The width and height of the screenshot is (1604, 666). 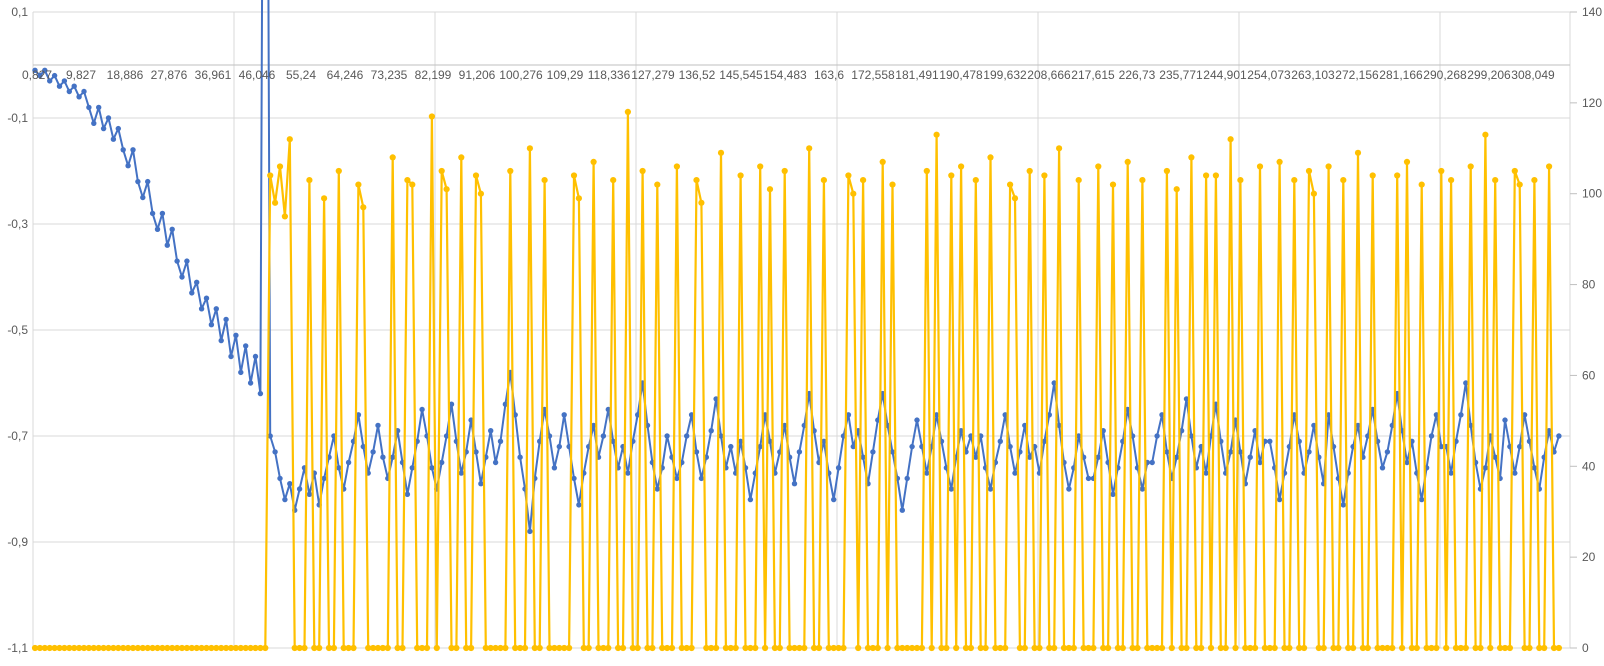 What do you see at coordinates (873, 75) in the screenshot?
I see `x-axis-tick-label: 172,558` at bounding box center [873, 75].